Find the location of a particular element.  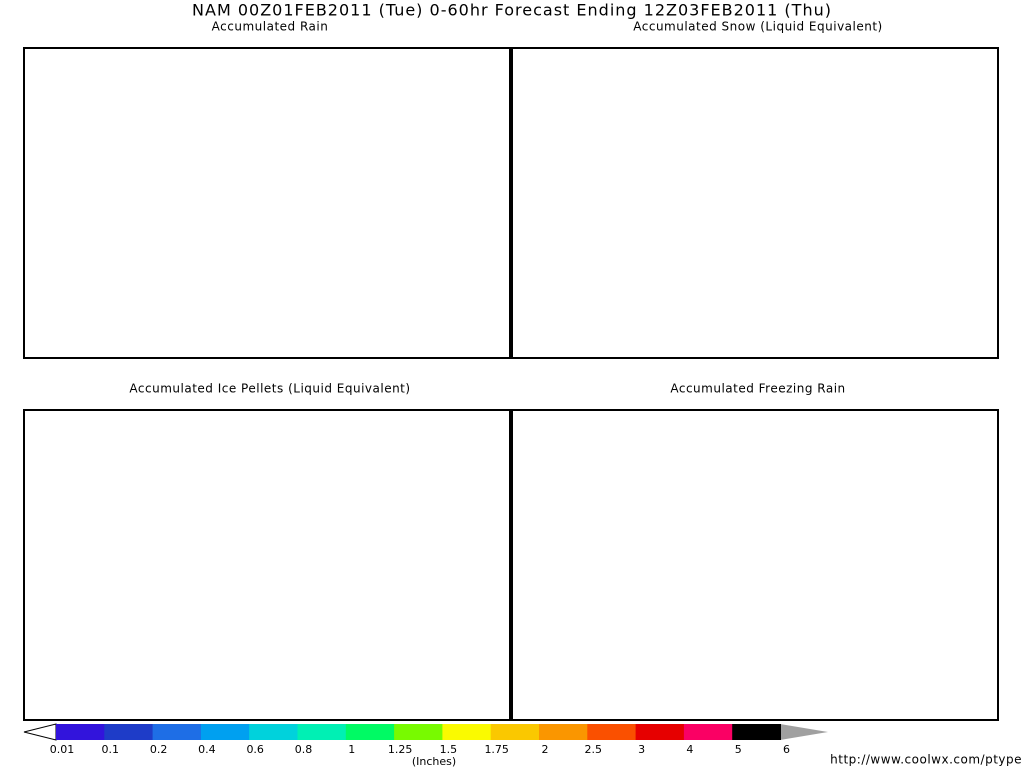

source-url: http://www.coolwx.com/ptype is located at coordinates (926, 760).